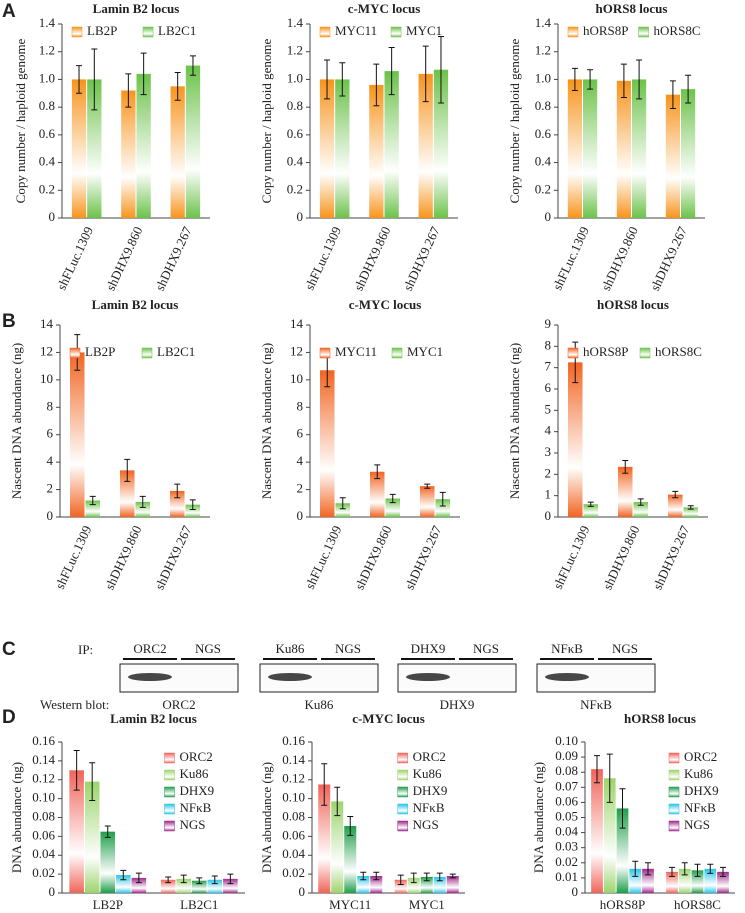  I want to click on blot-antibody: NFκB, so click(596, 704).